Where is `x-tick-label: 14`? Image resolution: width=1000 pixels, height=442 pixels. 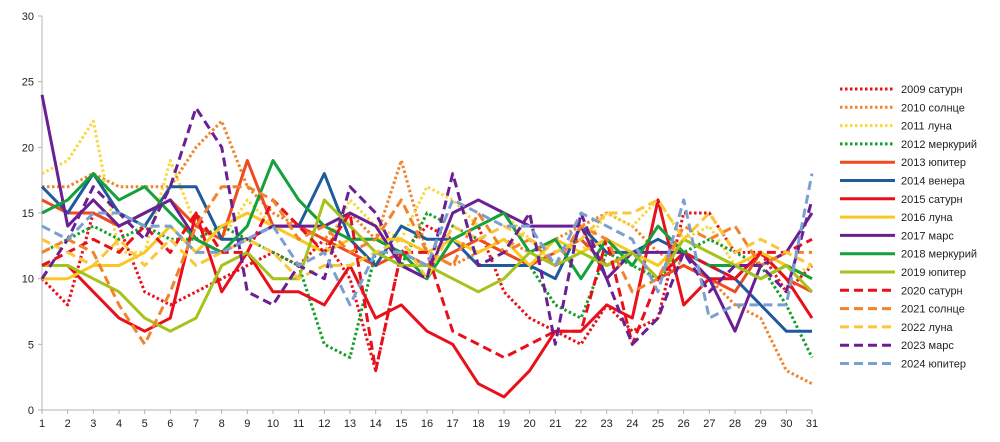
x-tick-label: 14 is located at coordinates (376, 424).